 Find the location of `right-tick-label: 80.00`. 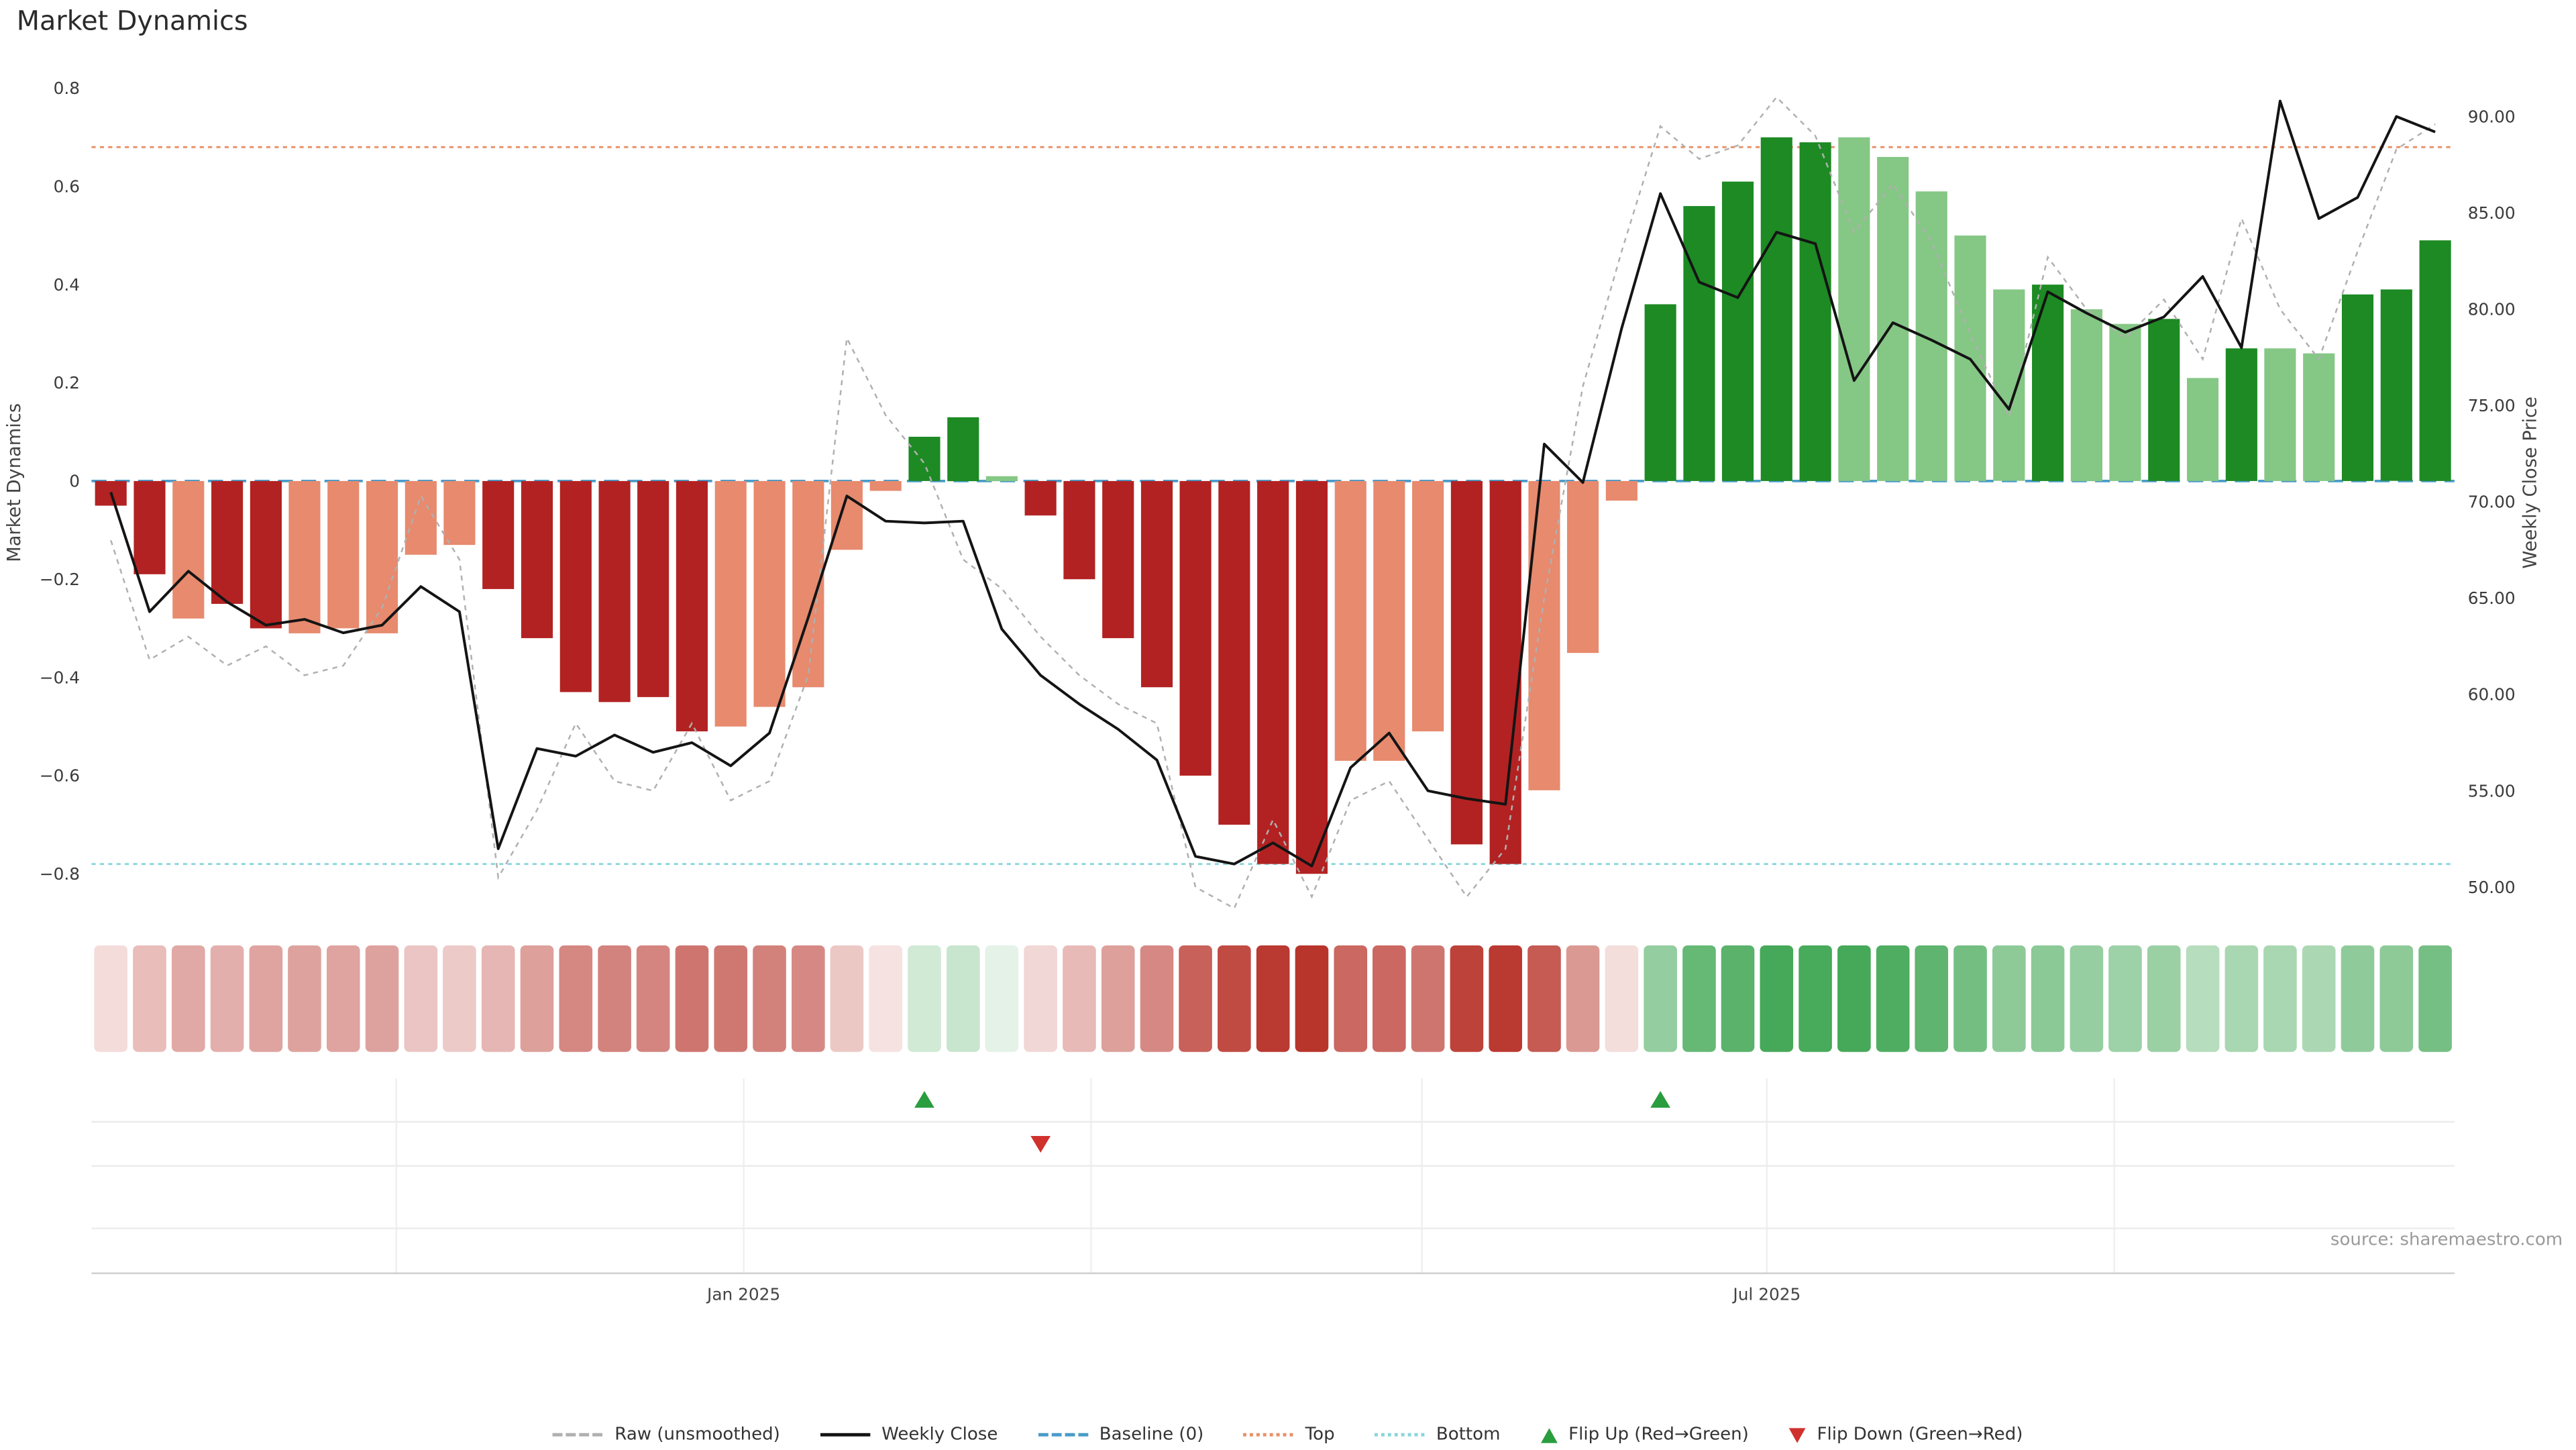

right-tick-label: 80.00 is located at coordinates (2492, 309).